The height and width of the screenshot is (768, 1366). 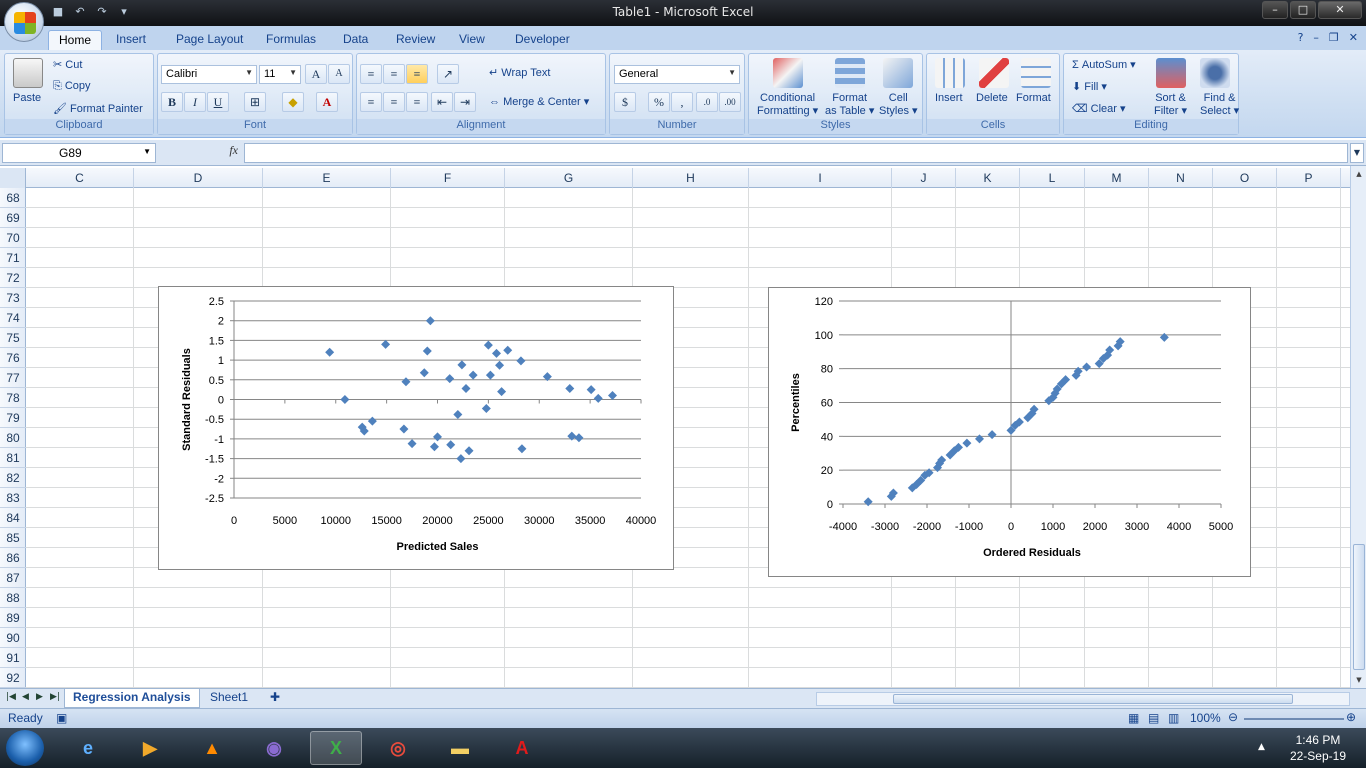 What do you see at coordinates (209, 74) in the screenshot?
I see `font-name-select: Calibri ▼` at bounding box center [209, 74].